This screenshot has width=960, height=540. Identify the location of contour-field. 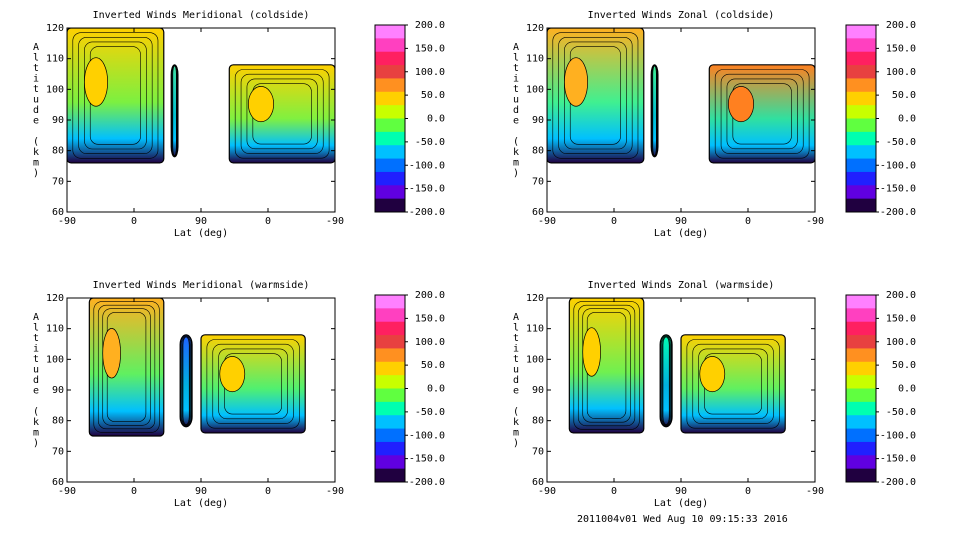
(681, 96).